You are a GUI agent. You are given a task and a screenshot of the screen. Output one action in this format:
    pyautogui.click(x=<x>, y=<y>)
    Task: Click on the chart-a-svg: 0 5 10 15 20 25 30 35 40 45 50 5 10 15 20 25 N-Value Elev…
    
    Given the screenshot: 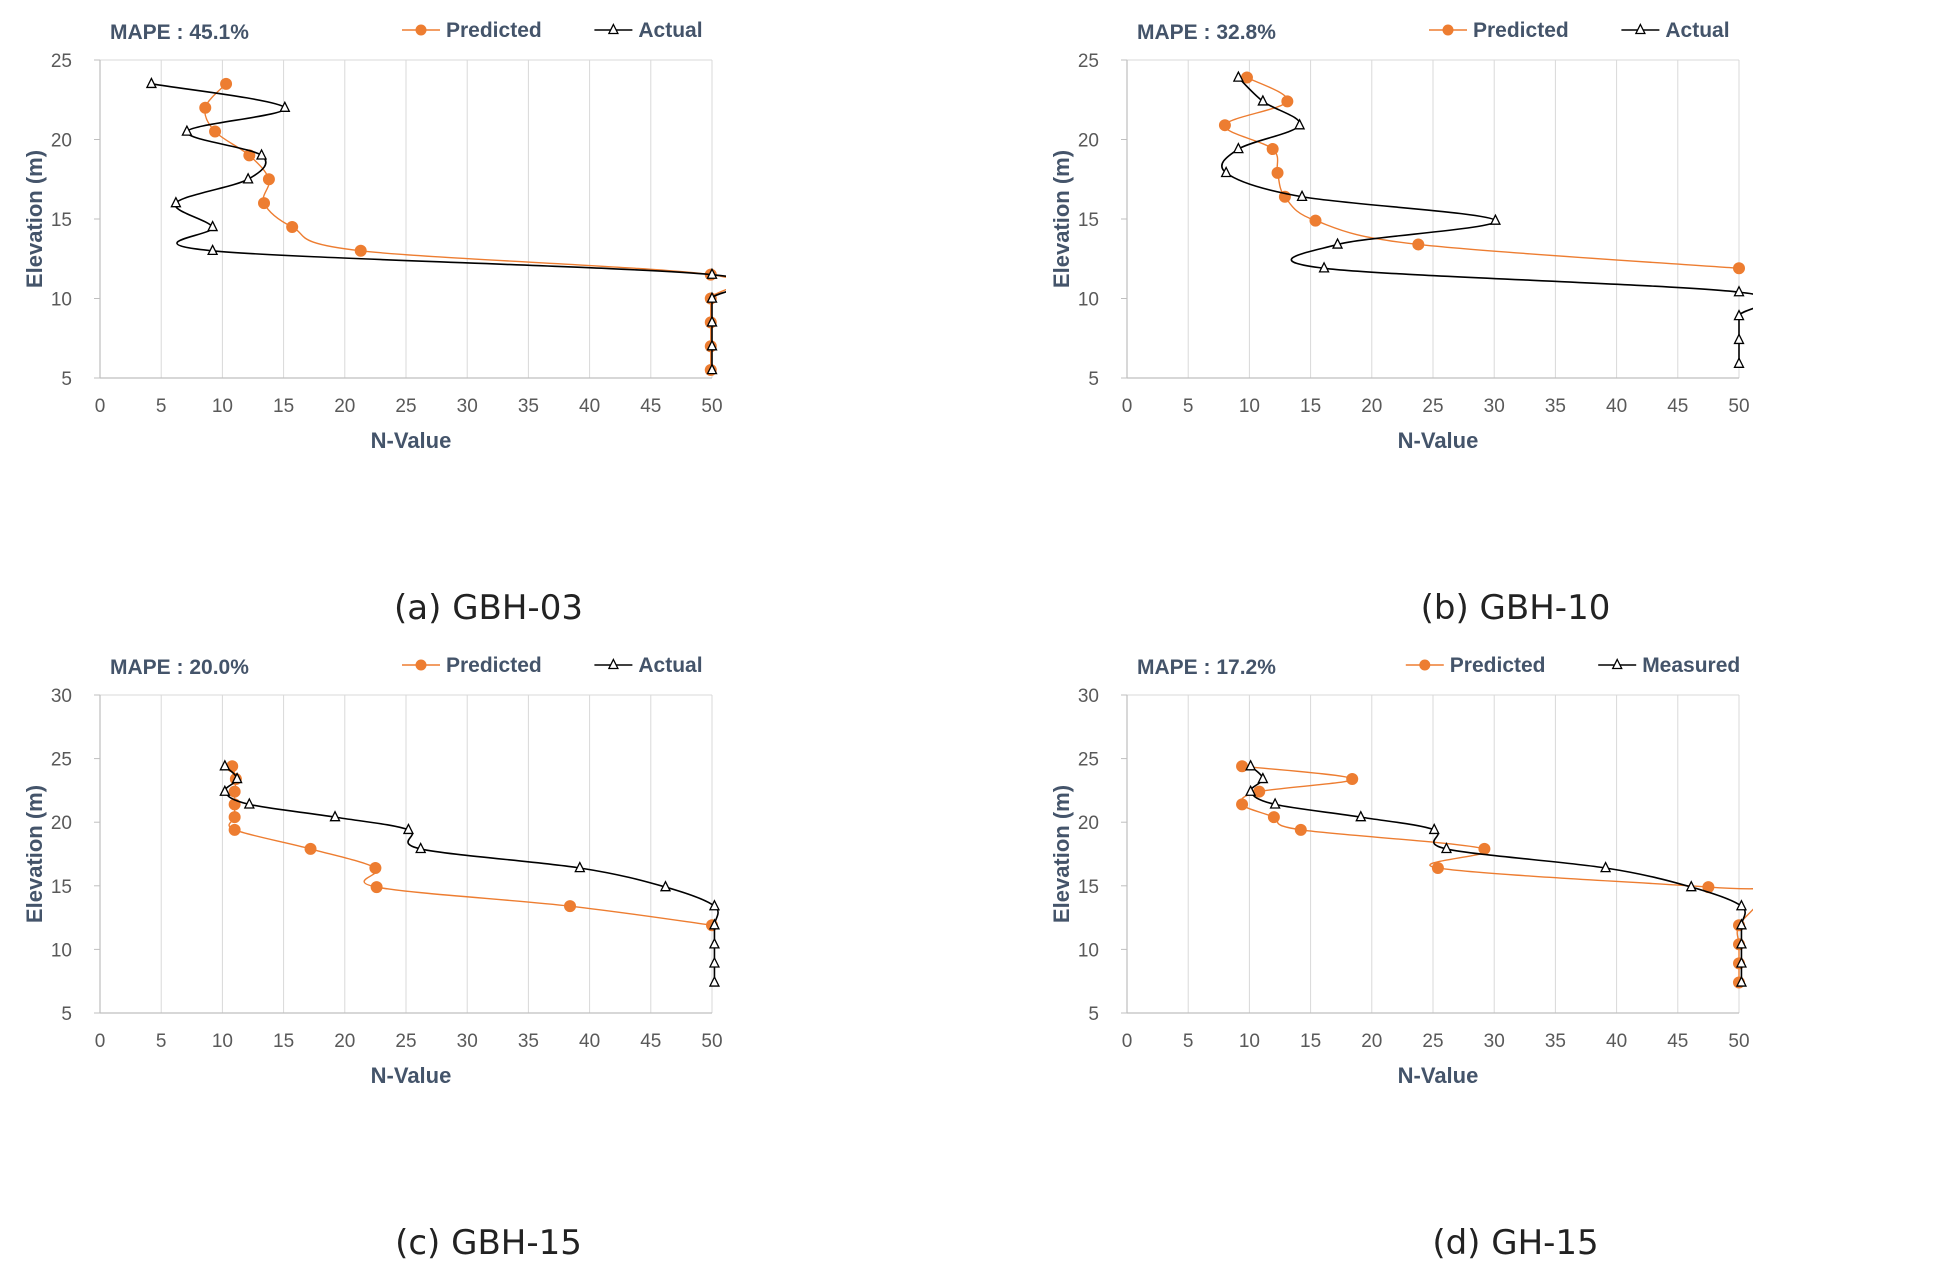 What is the action you would take?
    pyautogui.click(x=374, y=236)
    